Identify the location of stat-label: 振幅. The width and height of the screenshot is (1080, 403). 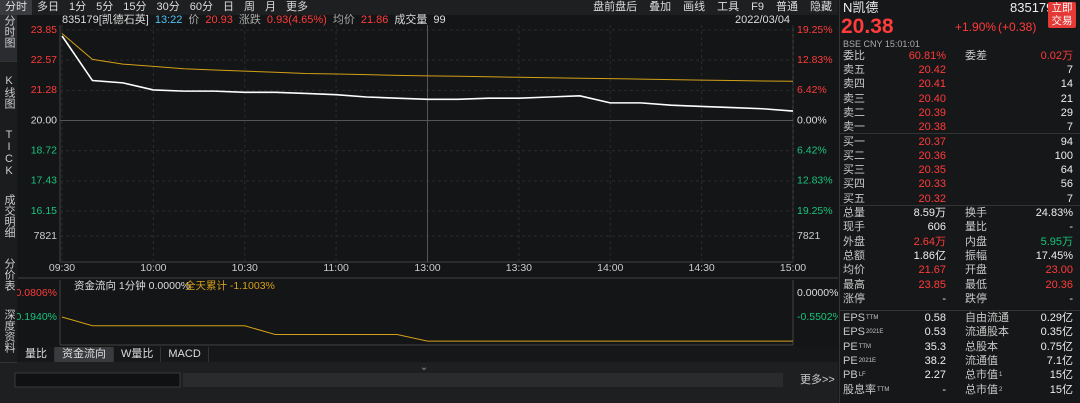
(976, 256).